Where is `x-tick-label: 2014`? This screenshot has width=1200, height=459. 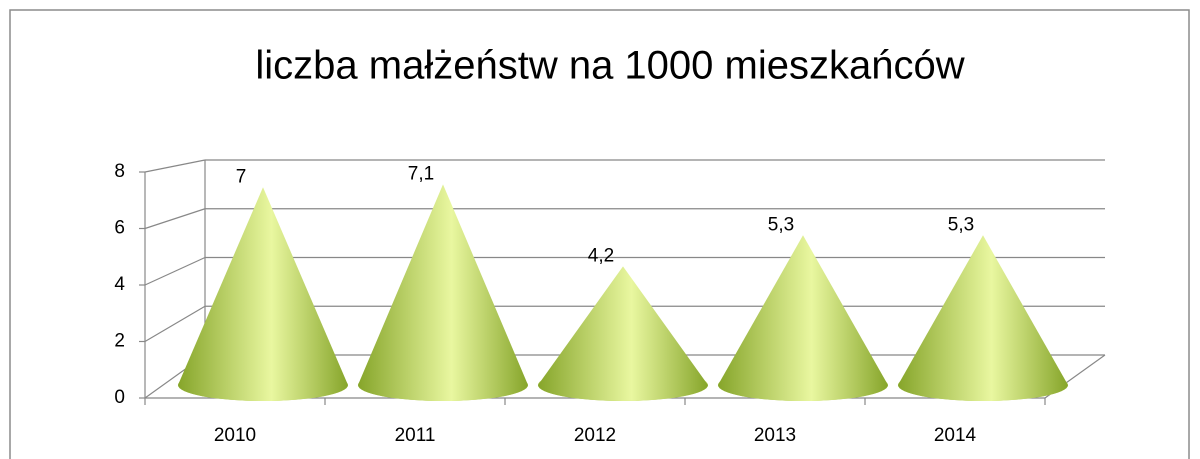
x-tick-label: 2014 is located at coordinates (955, 435).